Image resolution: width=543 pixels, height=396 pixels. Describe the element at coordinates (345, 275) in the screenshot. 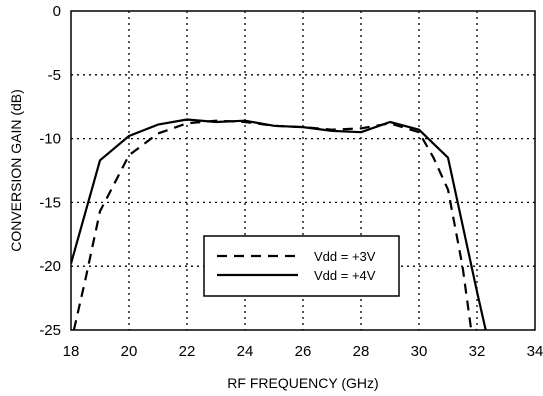

I see `legend-label-vdd-4v: Vdd = +4V` at that location.